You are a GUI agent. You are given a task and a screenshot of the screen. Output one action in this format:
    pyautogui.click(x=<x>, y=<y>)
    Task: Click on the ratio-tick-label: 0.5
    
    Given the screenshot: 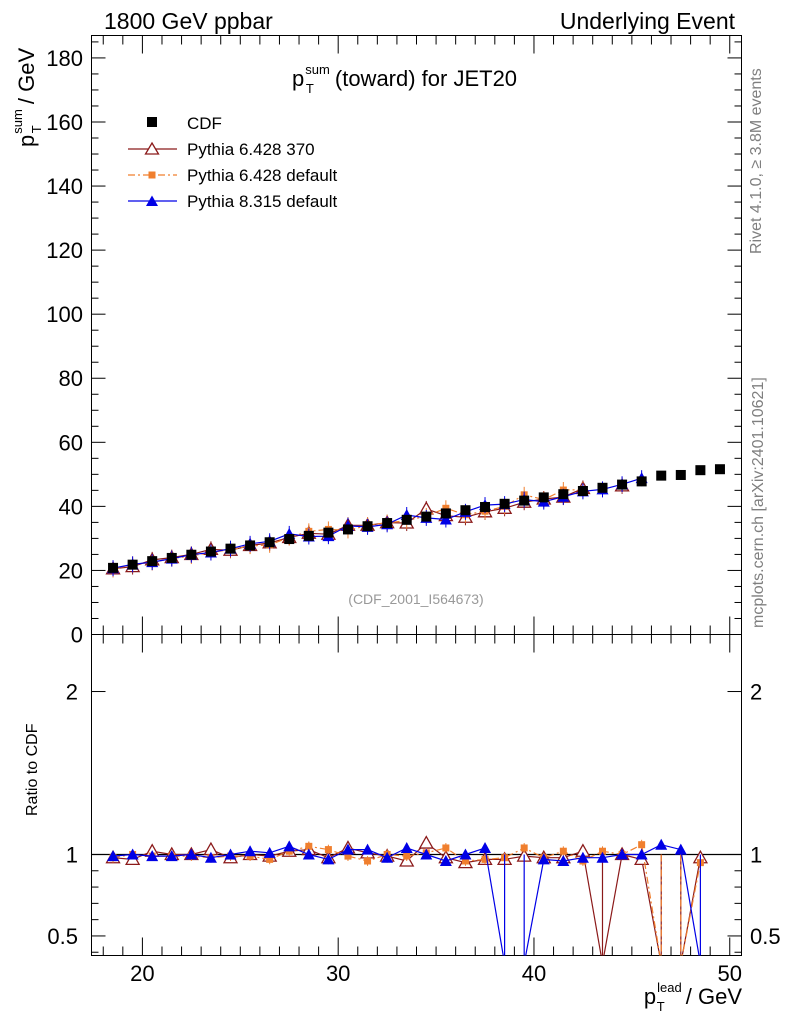 What is the action you would take?
    pyautogui.click(x=62, y=936)
    